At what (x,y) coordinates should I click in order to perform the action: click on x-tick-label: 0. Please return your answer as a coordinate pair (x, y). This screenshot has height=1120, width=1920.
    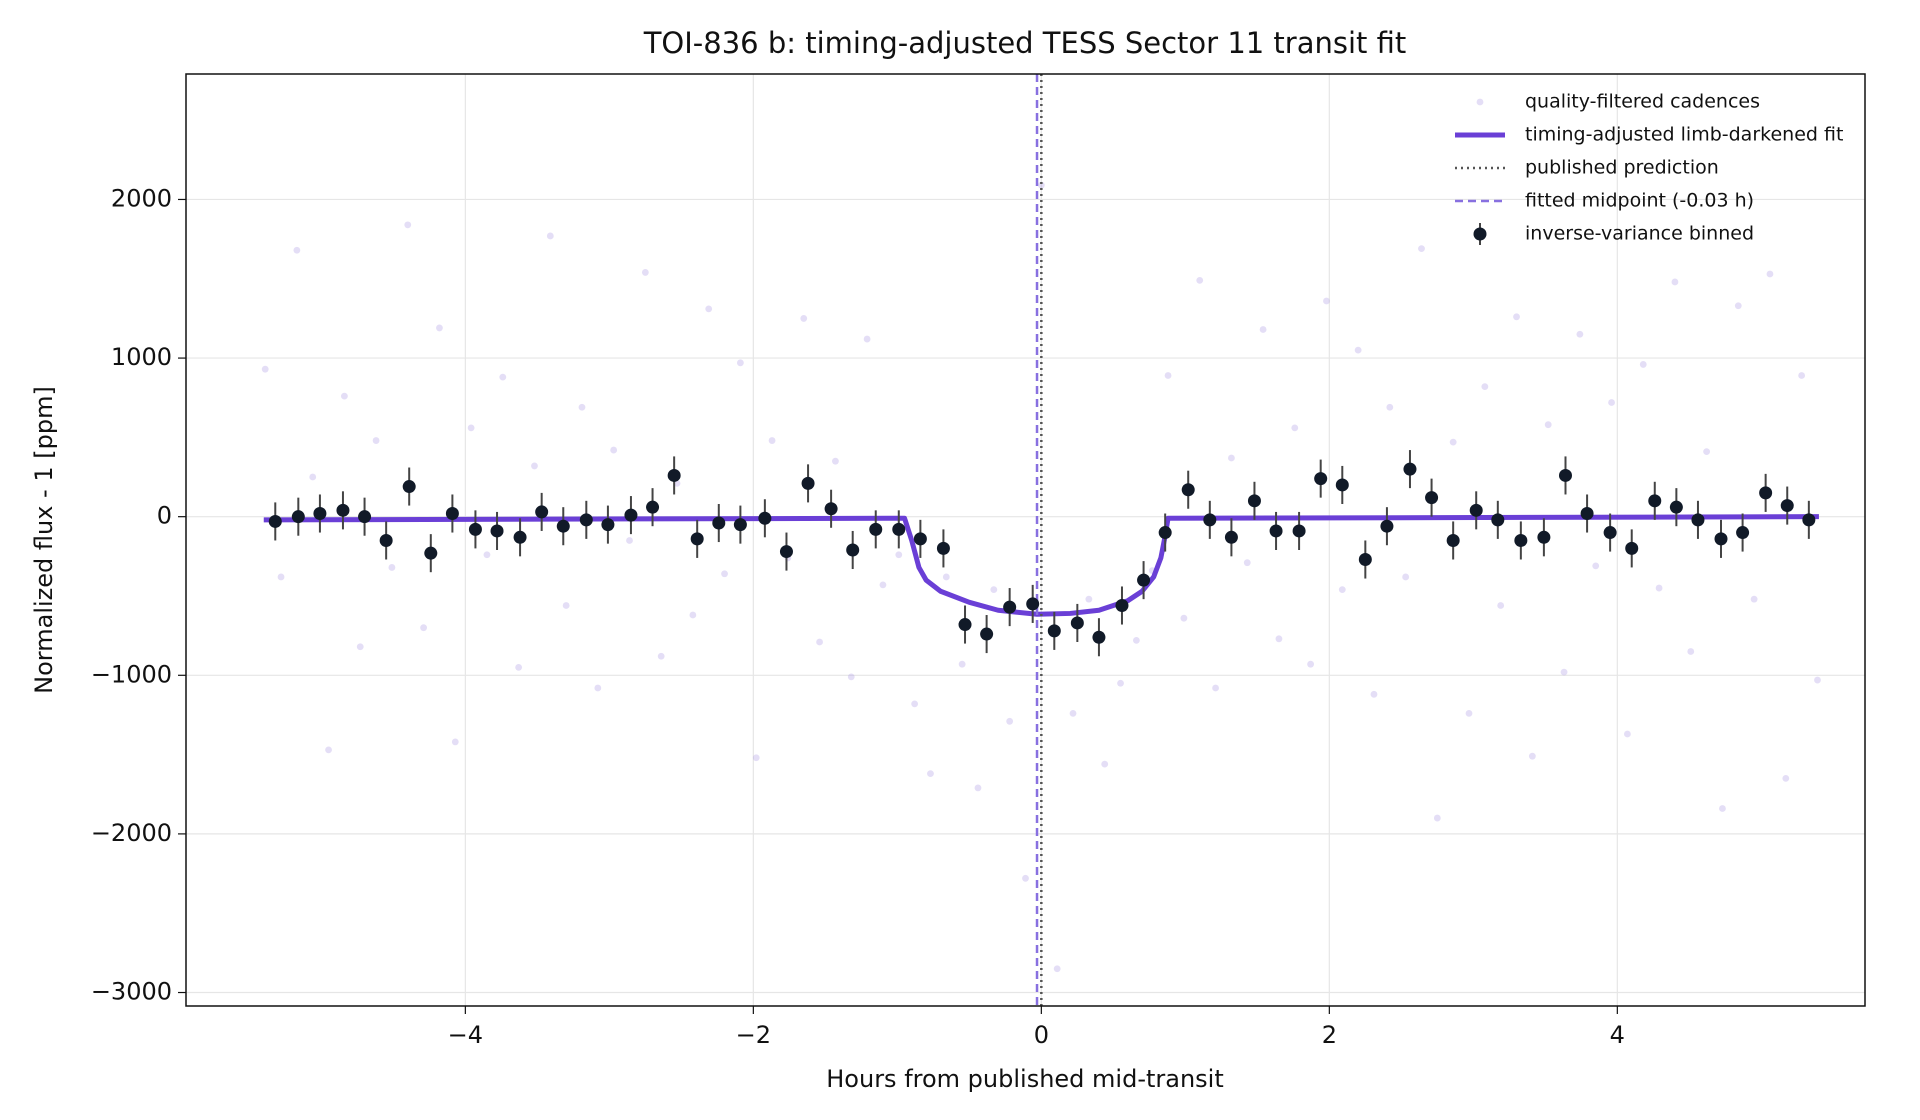
    Looking at the image, I should click on (1041, 1035).